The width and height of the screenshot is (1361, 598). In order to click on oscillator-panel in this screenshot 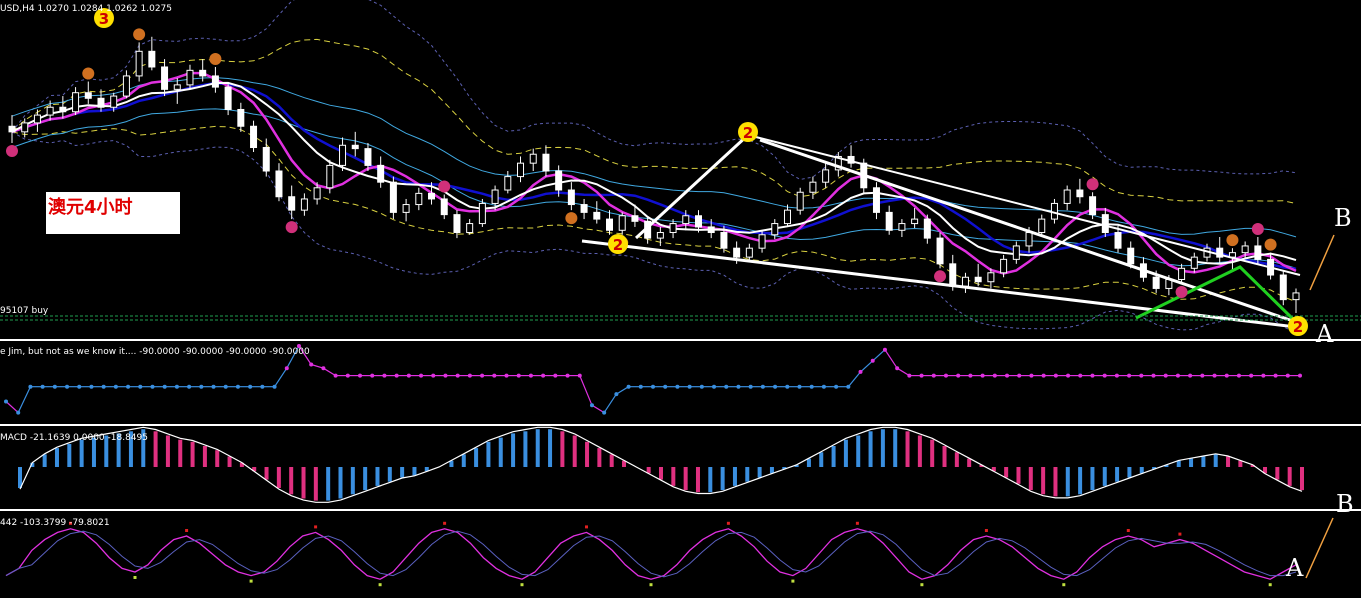, I will do `click(653, 379)`.